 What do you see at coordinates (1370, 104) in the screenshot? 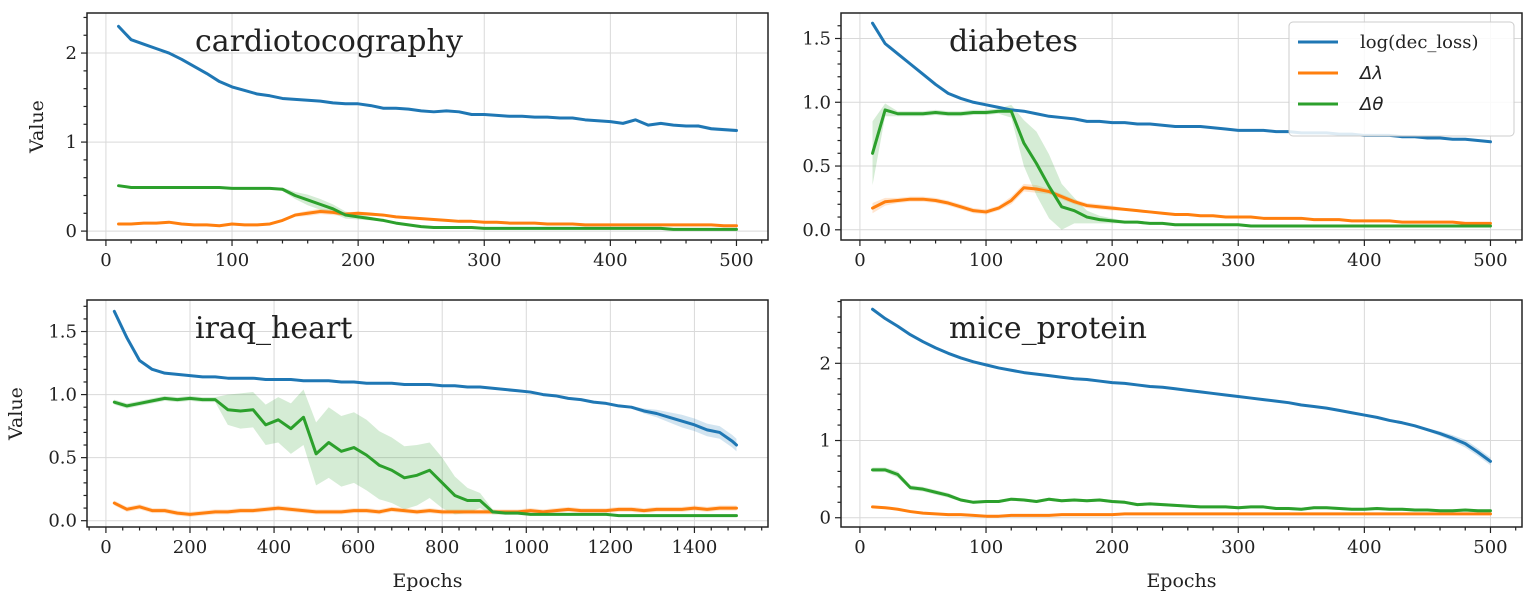
I see `legend-label: Δθ` at bounding box center [1370, 104].